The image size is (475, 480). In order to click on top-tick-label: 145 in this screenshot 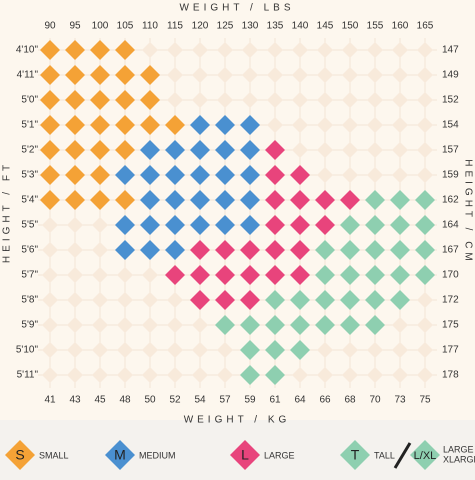, I will do `click(325, 26)`.